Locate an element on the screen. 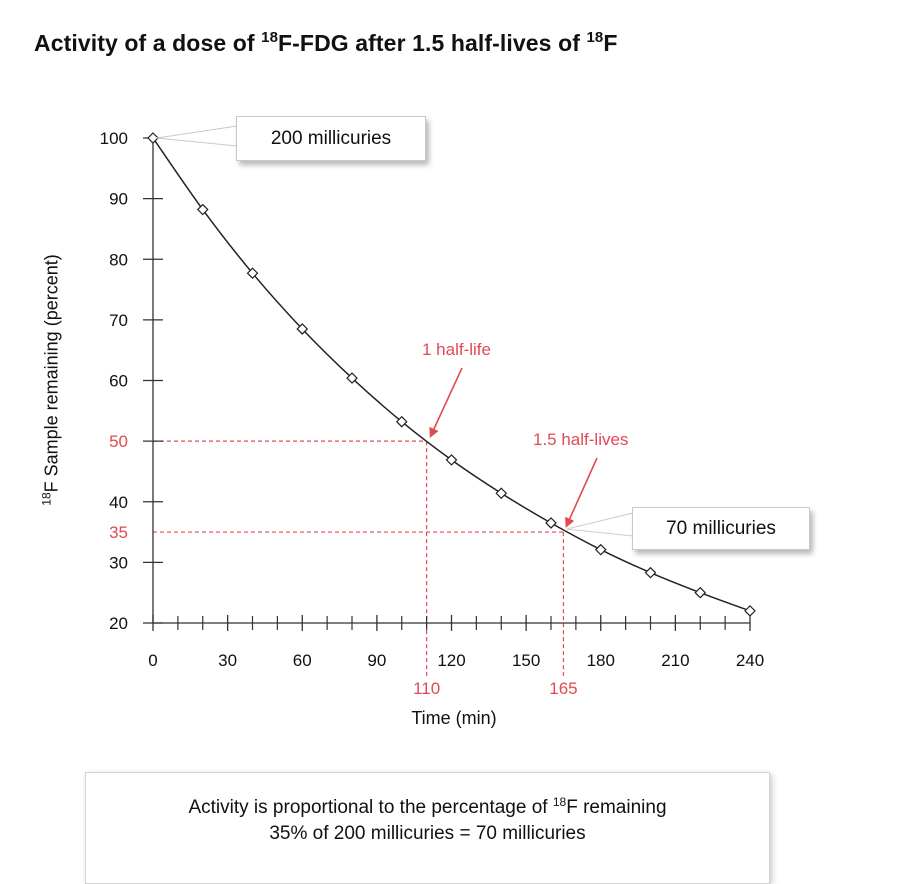 This screenshot has width=912, height=884. y-tick-label: 40 is located at coordinates (118, 502).